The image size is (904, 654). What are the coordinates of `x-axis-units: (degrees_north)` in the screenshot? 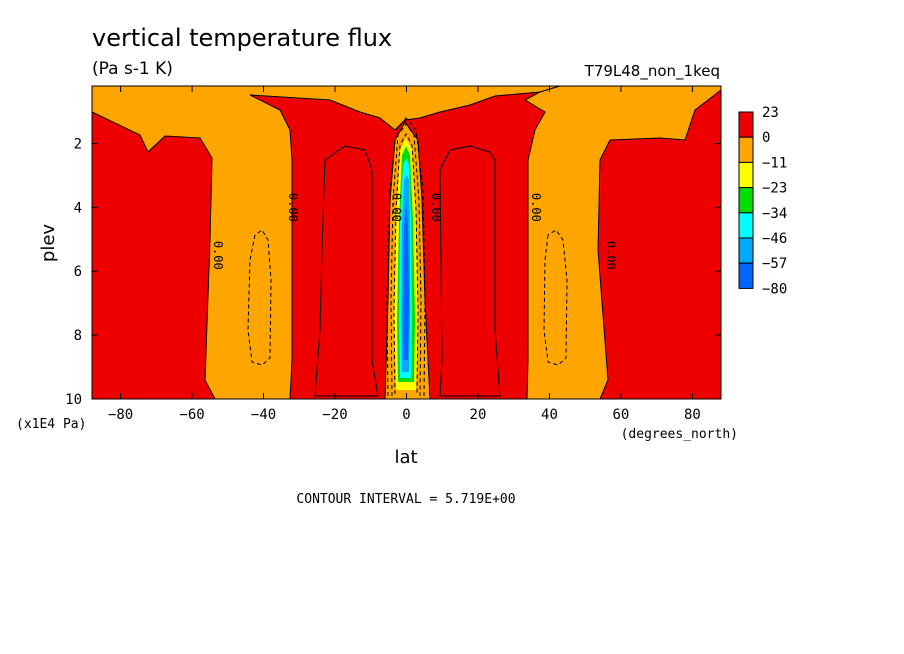 It's located at (679, 434).